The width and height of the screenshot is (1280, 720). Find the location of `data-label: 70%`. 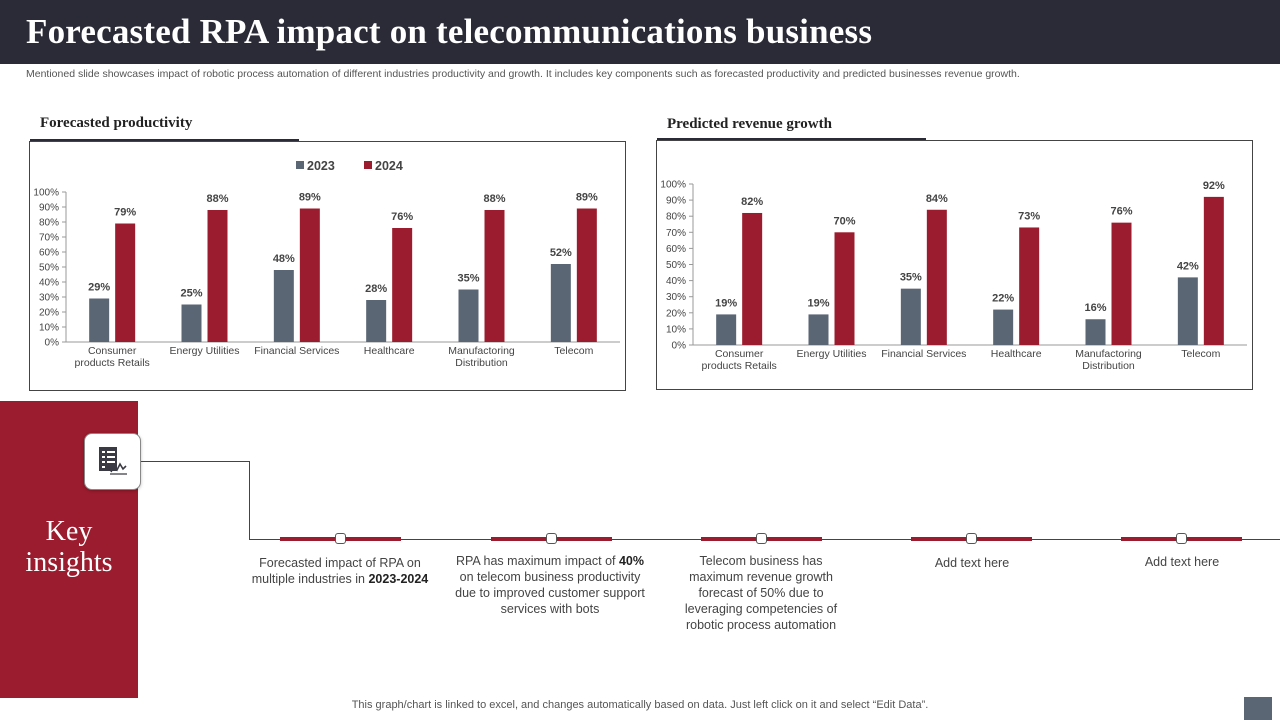

data-label: 70% is located at coordinates (844, 221).